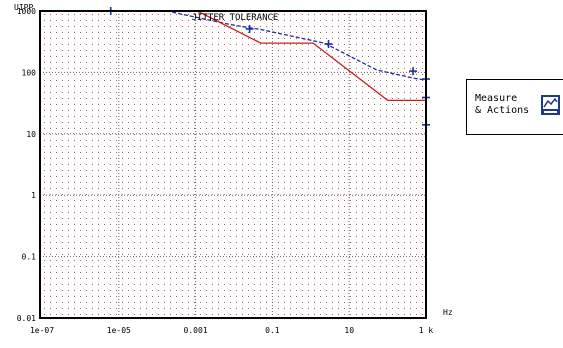 The height and width of the screenshot is (348, 563). I want to click on y-tick-label: 1, so click(33, 195).